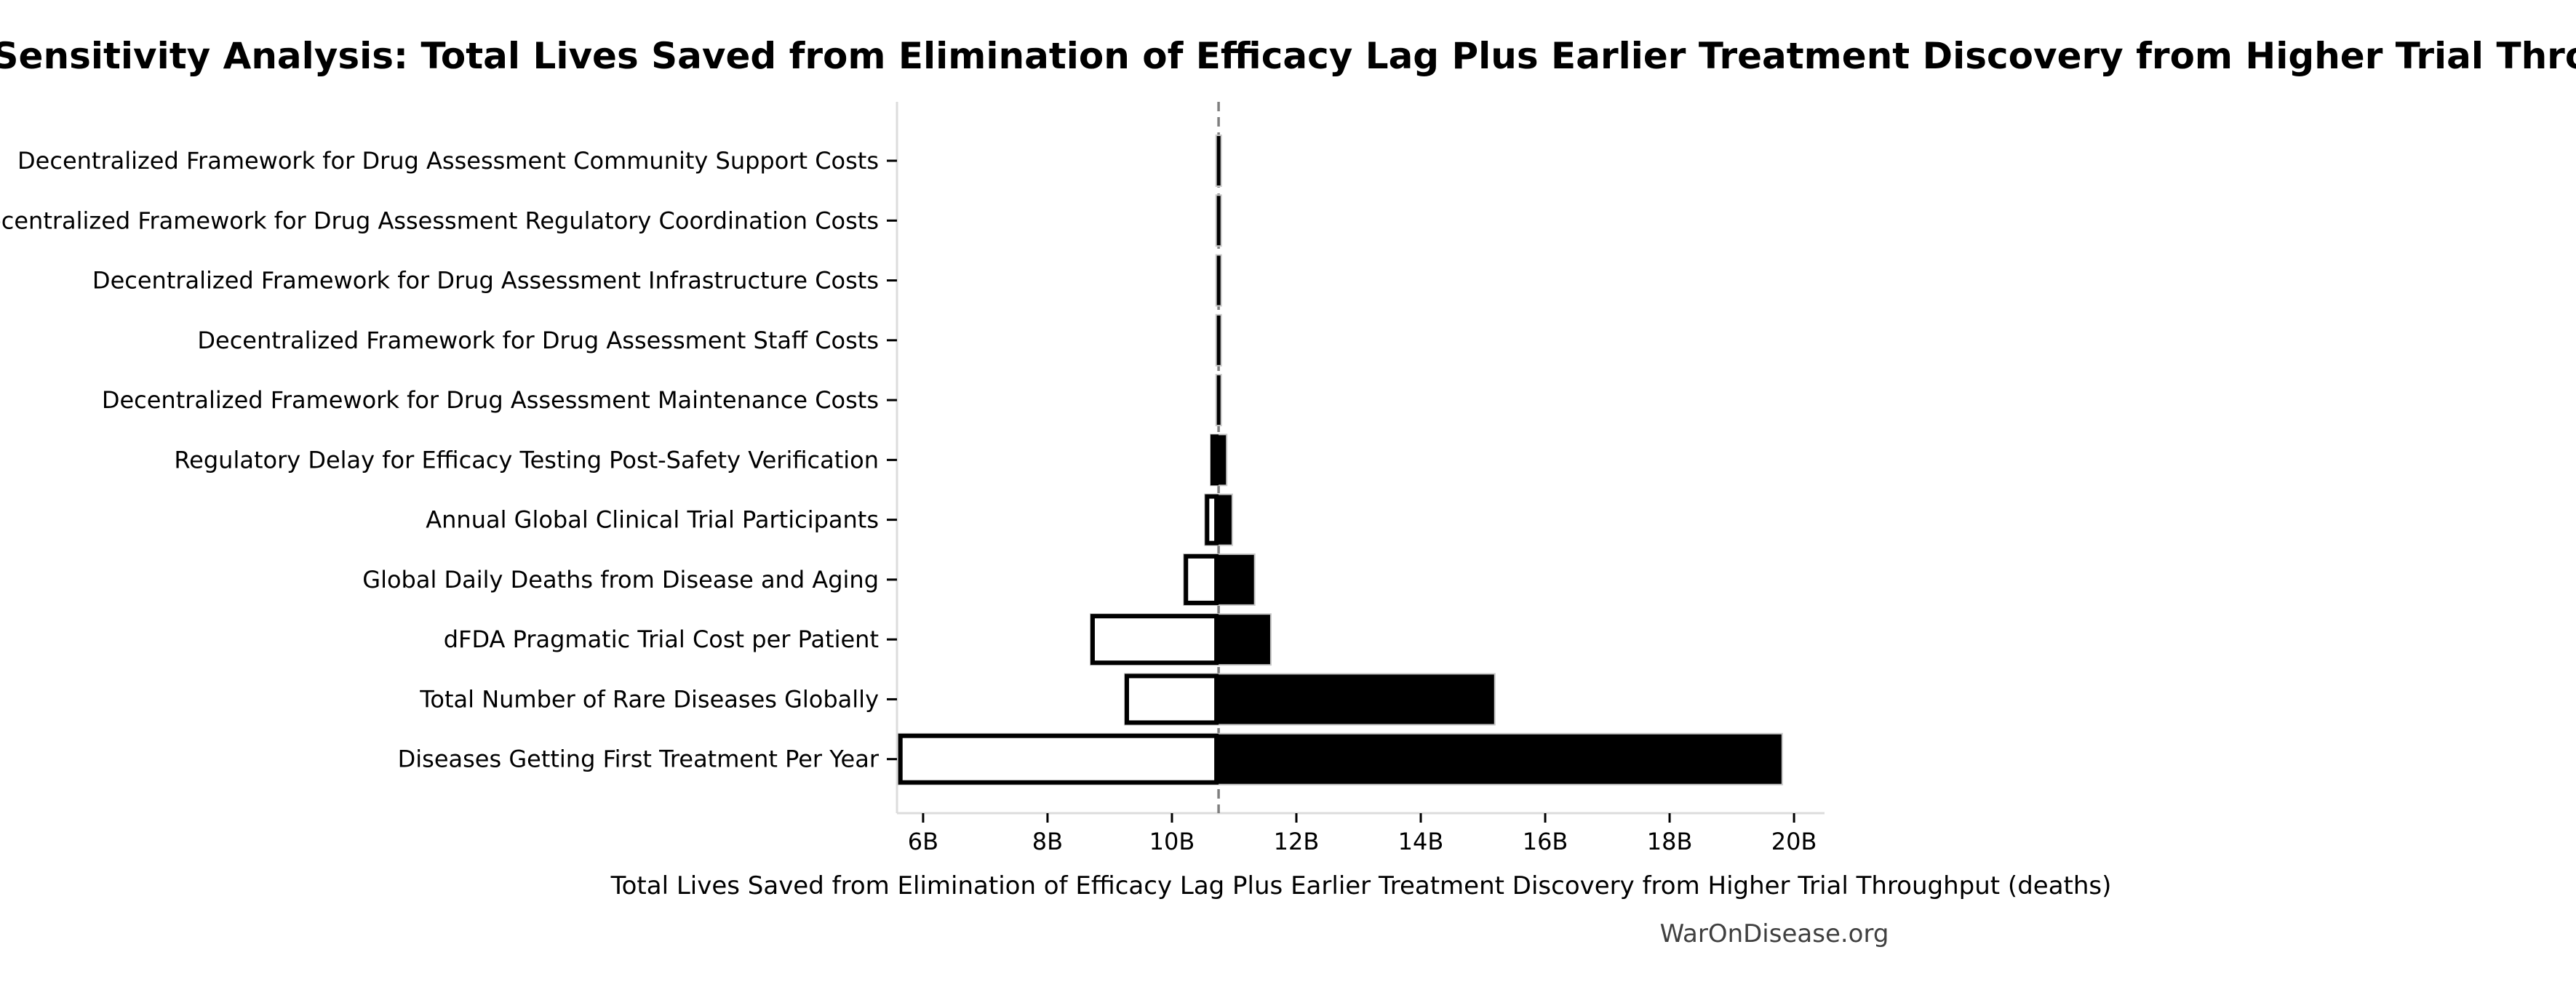  Describe the element at coordinates (1297, 841) in the screenshot. I see `x-tick-label: 12B` at that location.